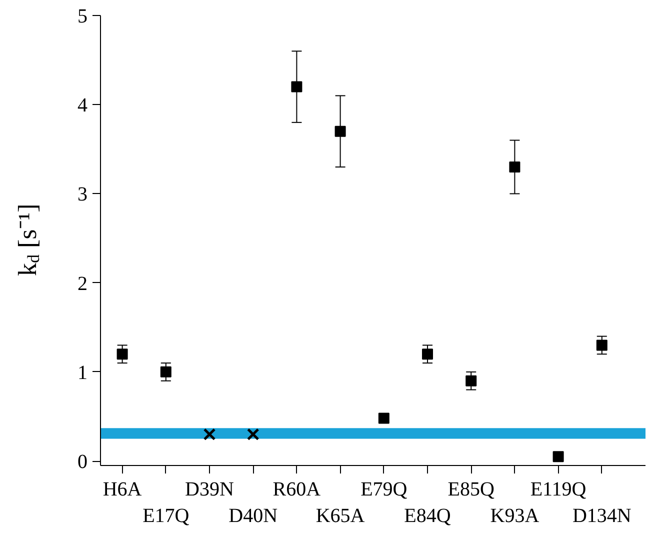  What do you see at coordinates (83, 195) in the screenshot?
I see `y-tick-label: 3` at bounding box center [83, 195].